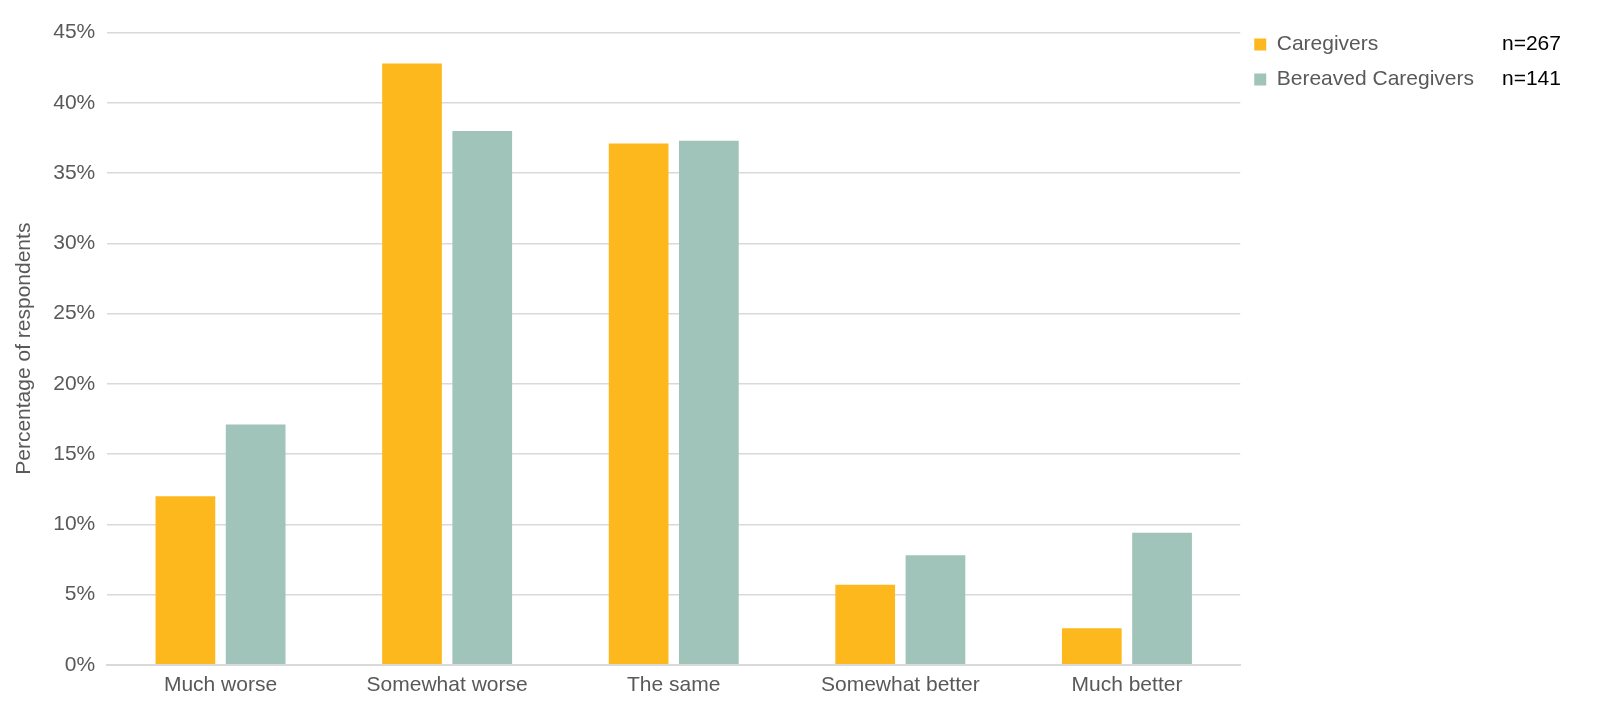 The width and height of the screenshot is (1602, 714). What do you see at coordinates (220, 684) in the screenshot?
I see `x-tick-label: Much worse` at bounding box center [220, 684].